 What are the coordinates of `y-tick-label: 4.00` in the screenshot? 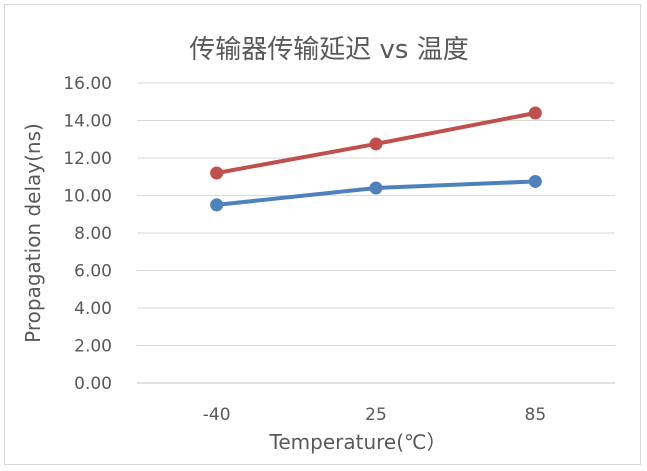 It's located at (93, 309).